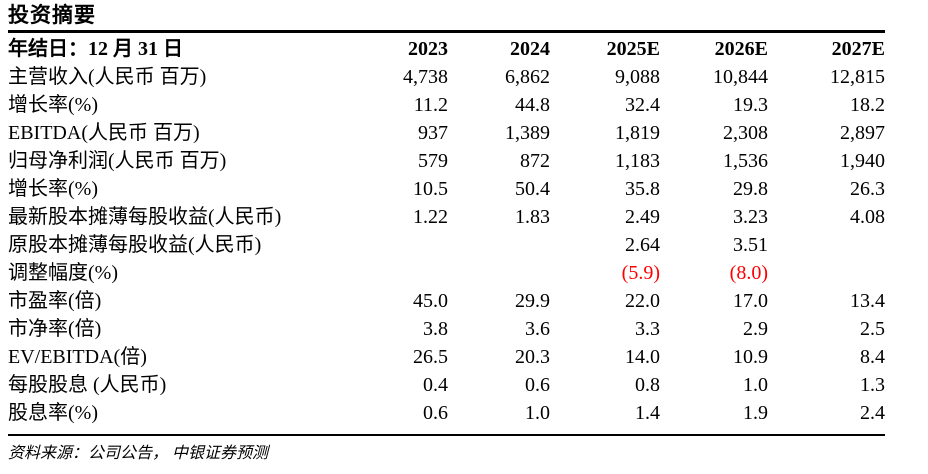 The height and width of the screenshot is (474, 928). I want to click on cell-value: 10.9, so click(750, 357).